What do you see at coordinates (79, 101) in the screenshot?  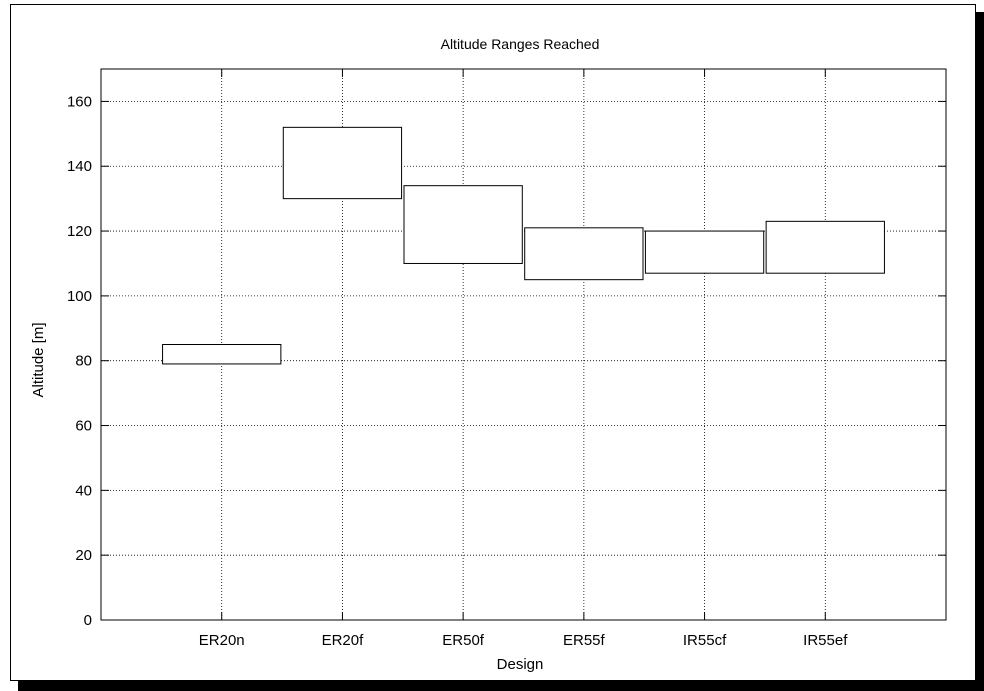 I see `y-tick-label: 160` at bounding box center [79, 101].